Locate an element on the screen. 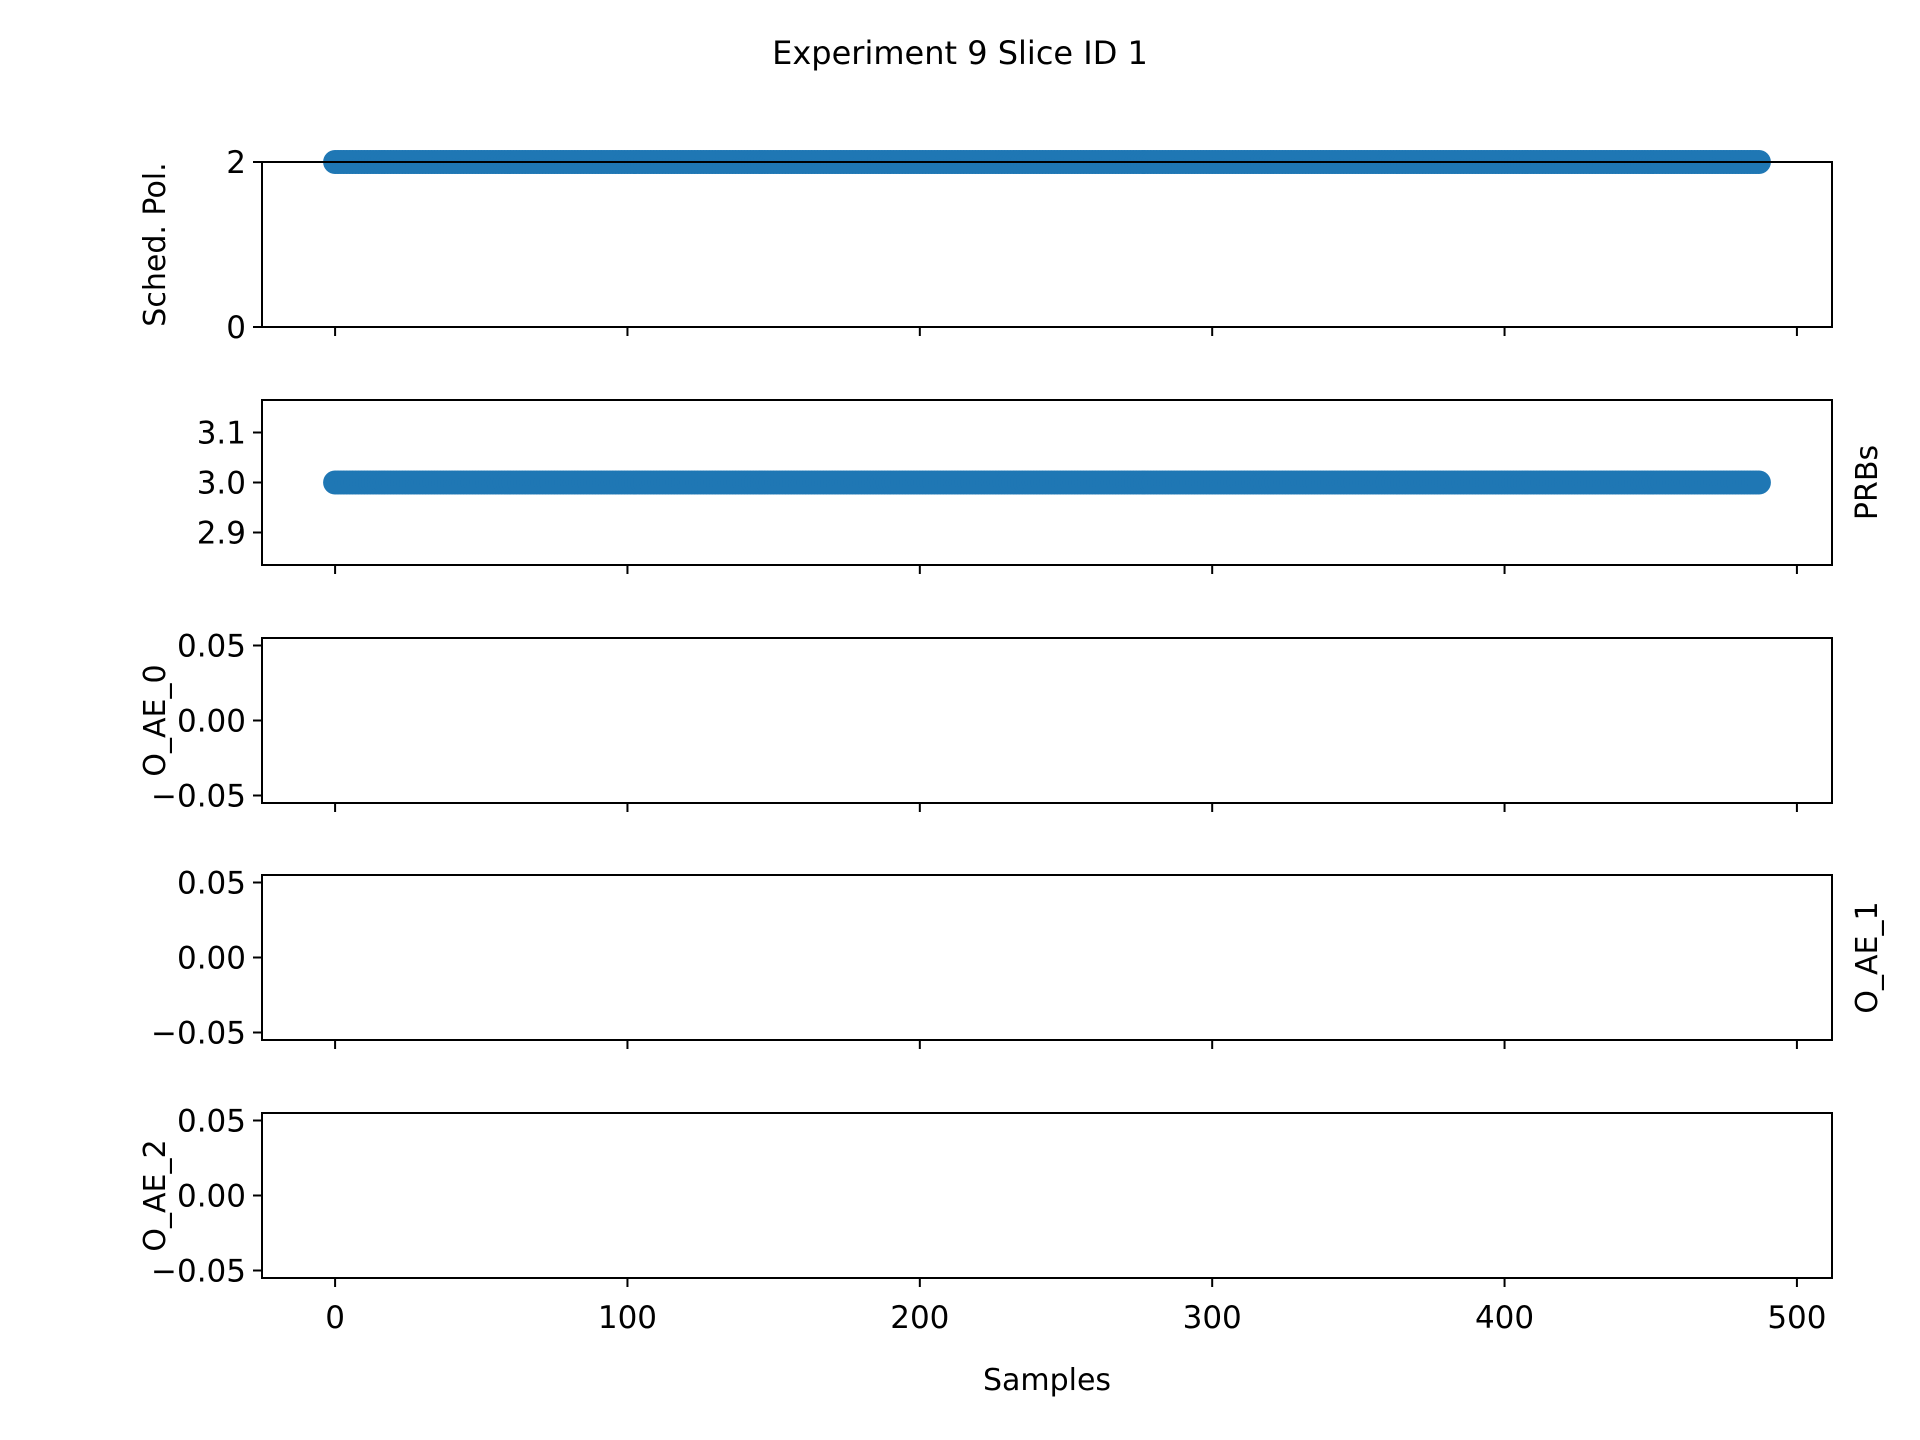 Image resolution: width=1920 pixels, height=1440 pixels. x-tick-label: 300 is located at coordinates (1212, 1318).